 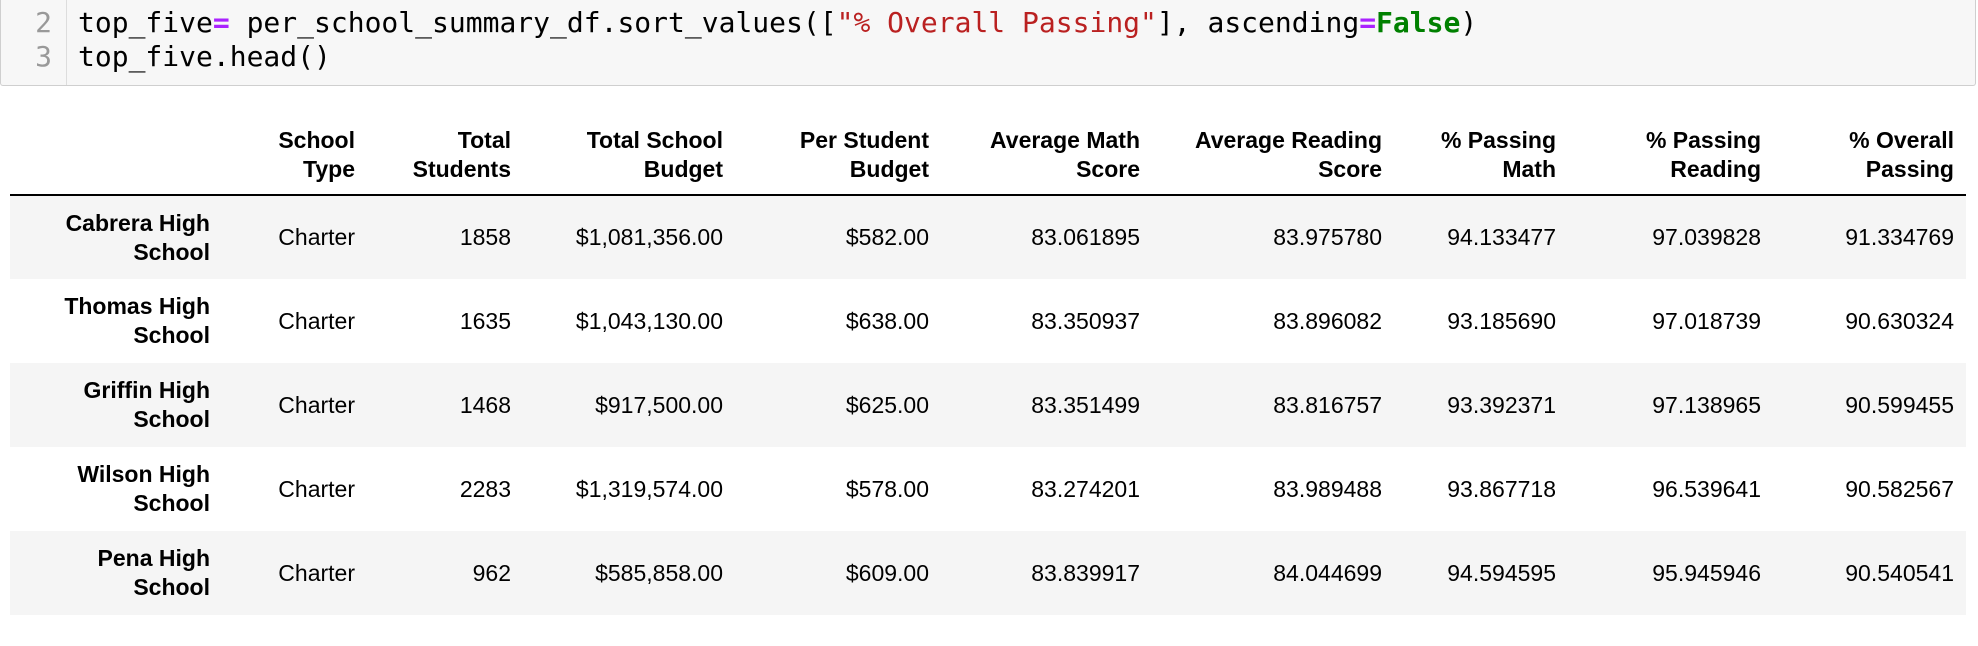 I want to click on column-header: % Passing Reading, so click(x=1670, y=161).